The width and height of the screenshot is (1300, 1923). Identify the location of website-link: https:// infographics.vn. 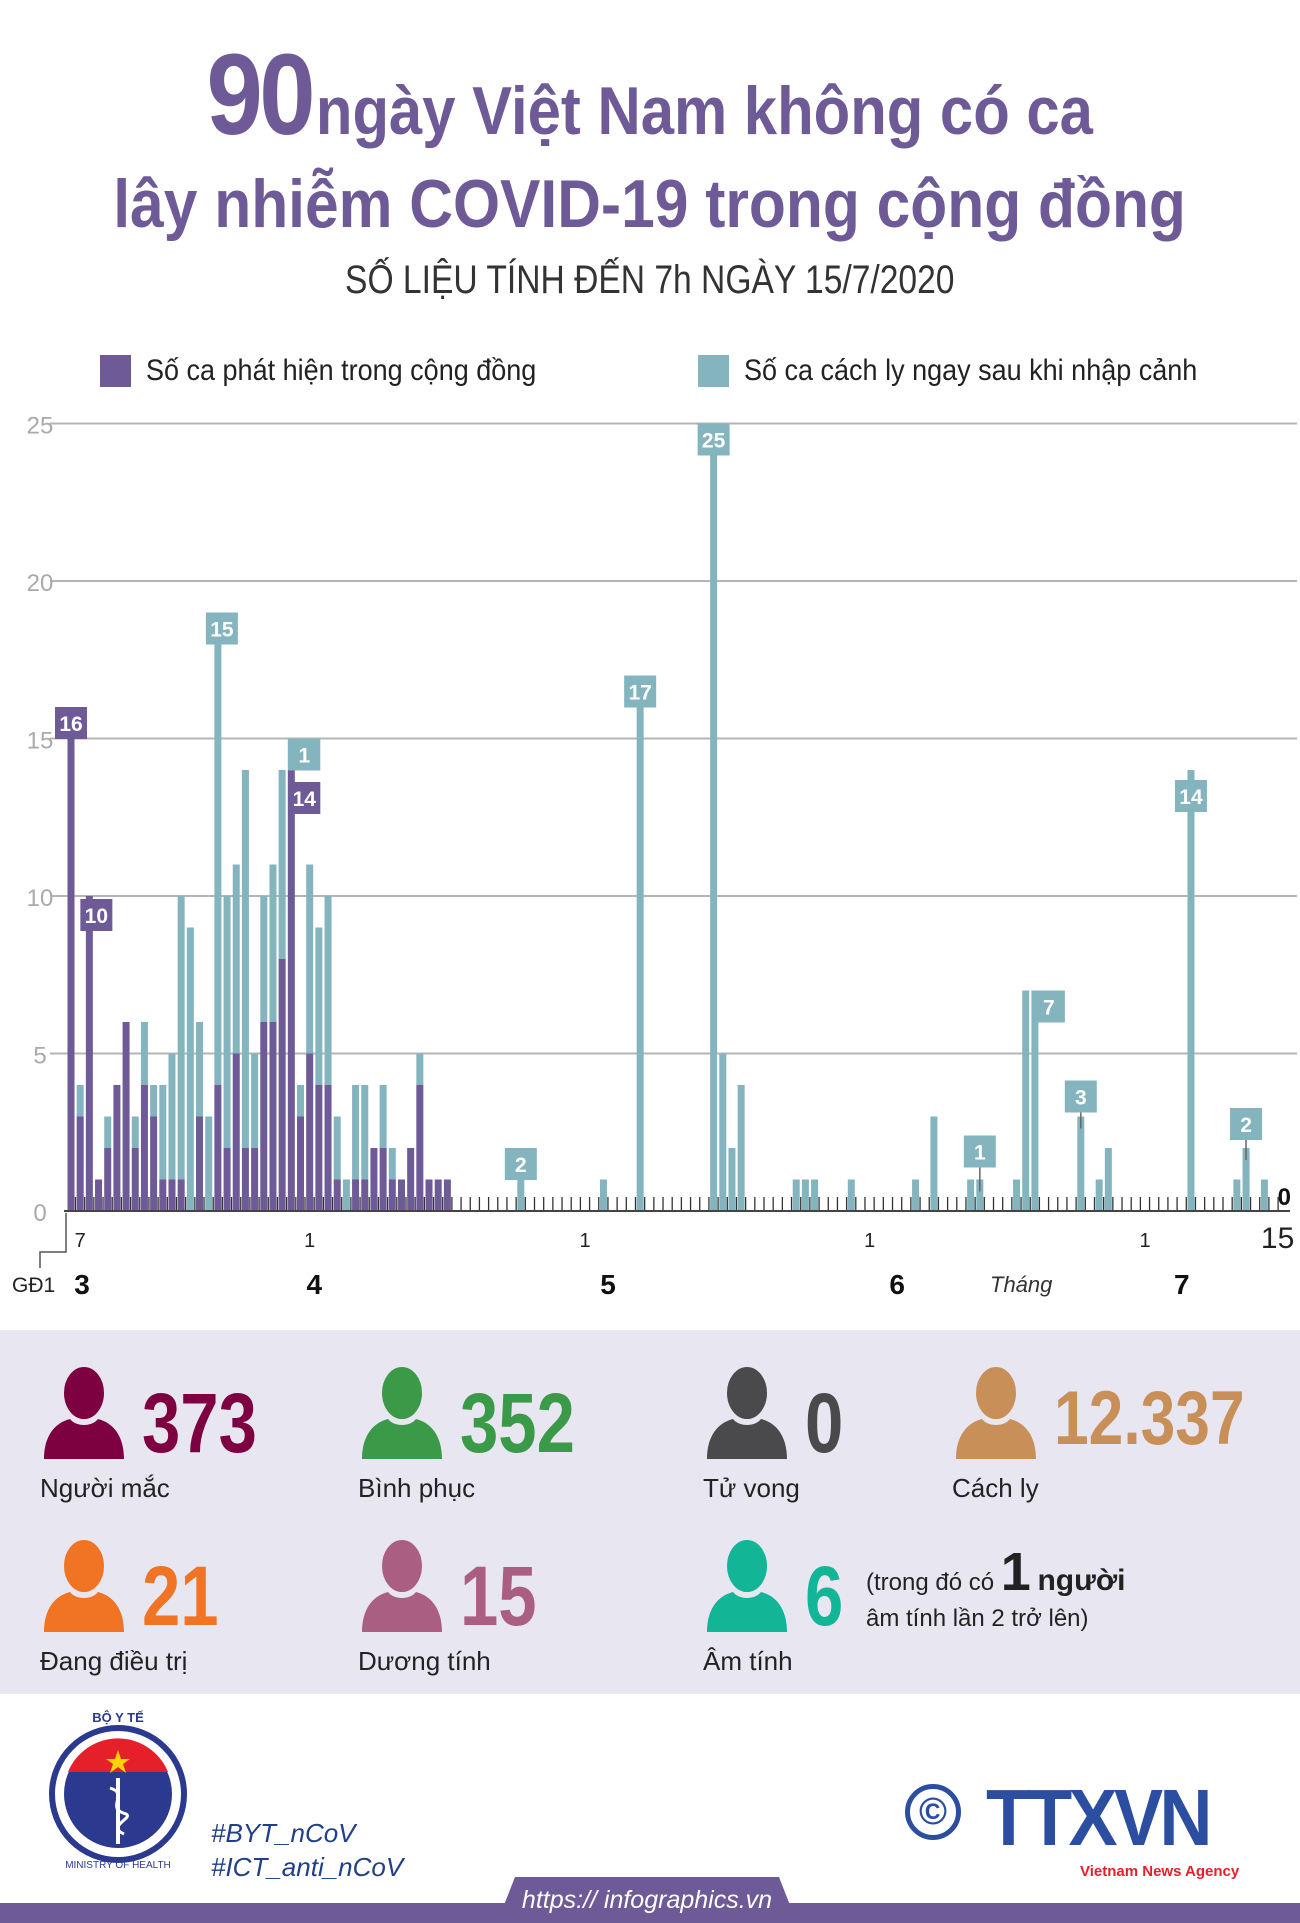
(647, 1900).